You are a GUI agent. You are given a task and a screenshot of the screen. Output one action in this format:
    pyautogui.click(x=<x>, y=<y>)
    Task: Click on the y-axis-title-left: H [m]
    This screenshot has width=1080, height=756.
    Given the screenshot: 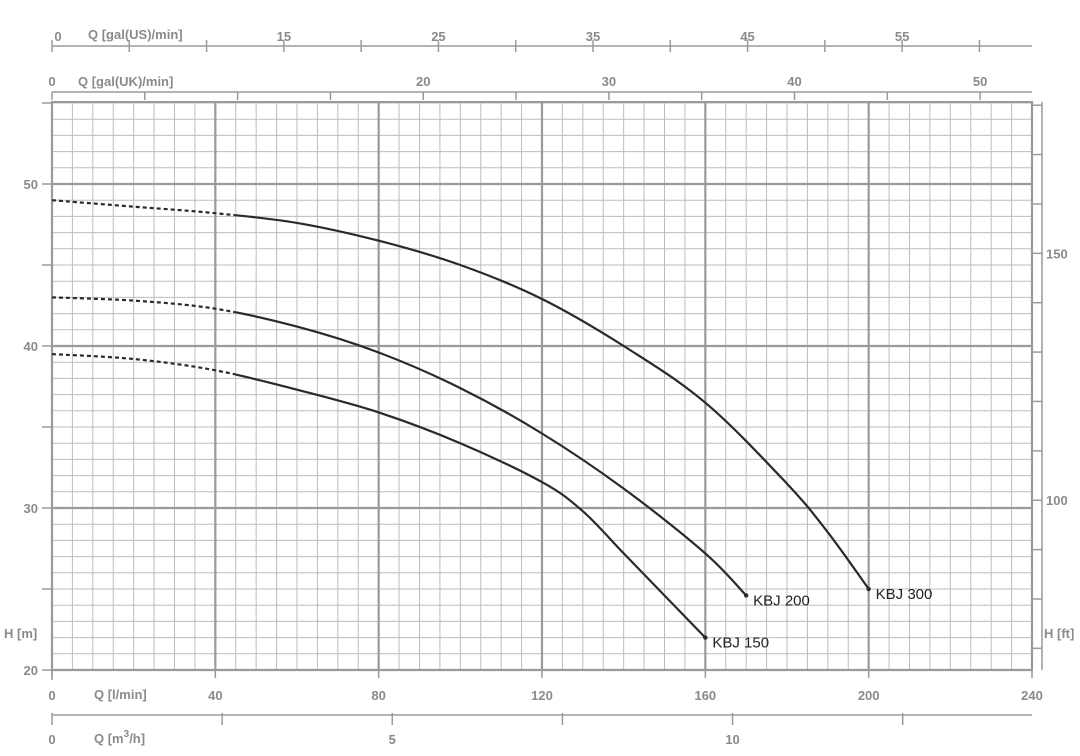 What is the action you would take?
    pyautogui.click(x=20, y=633)
    